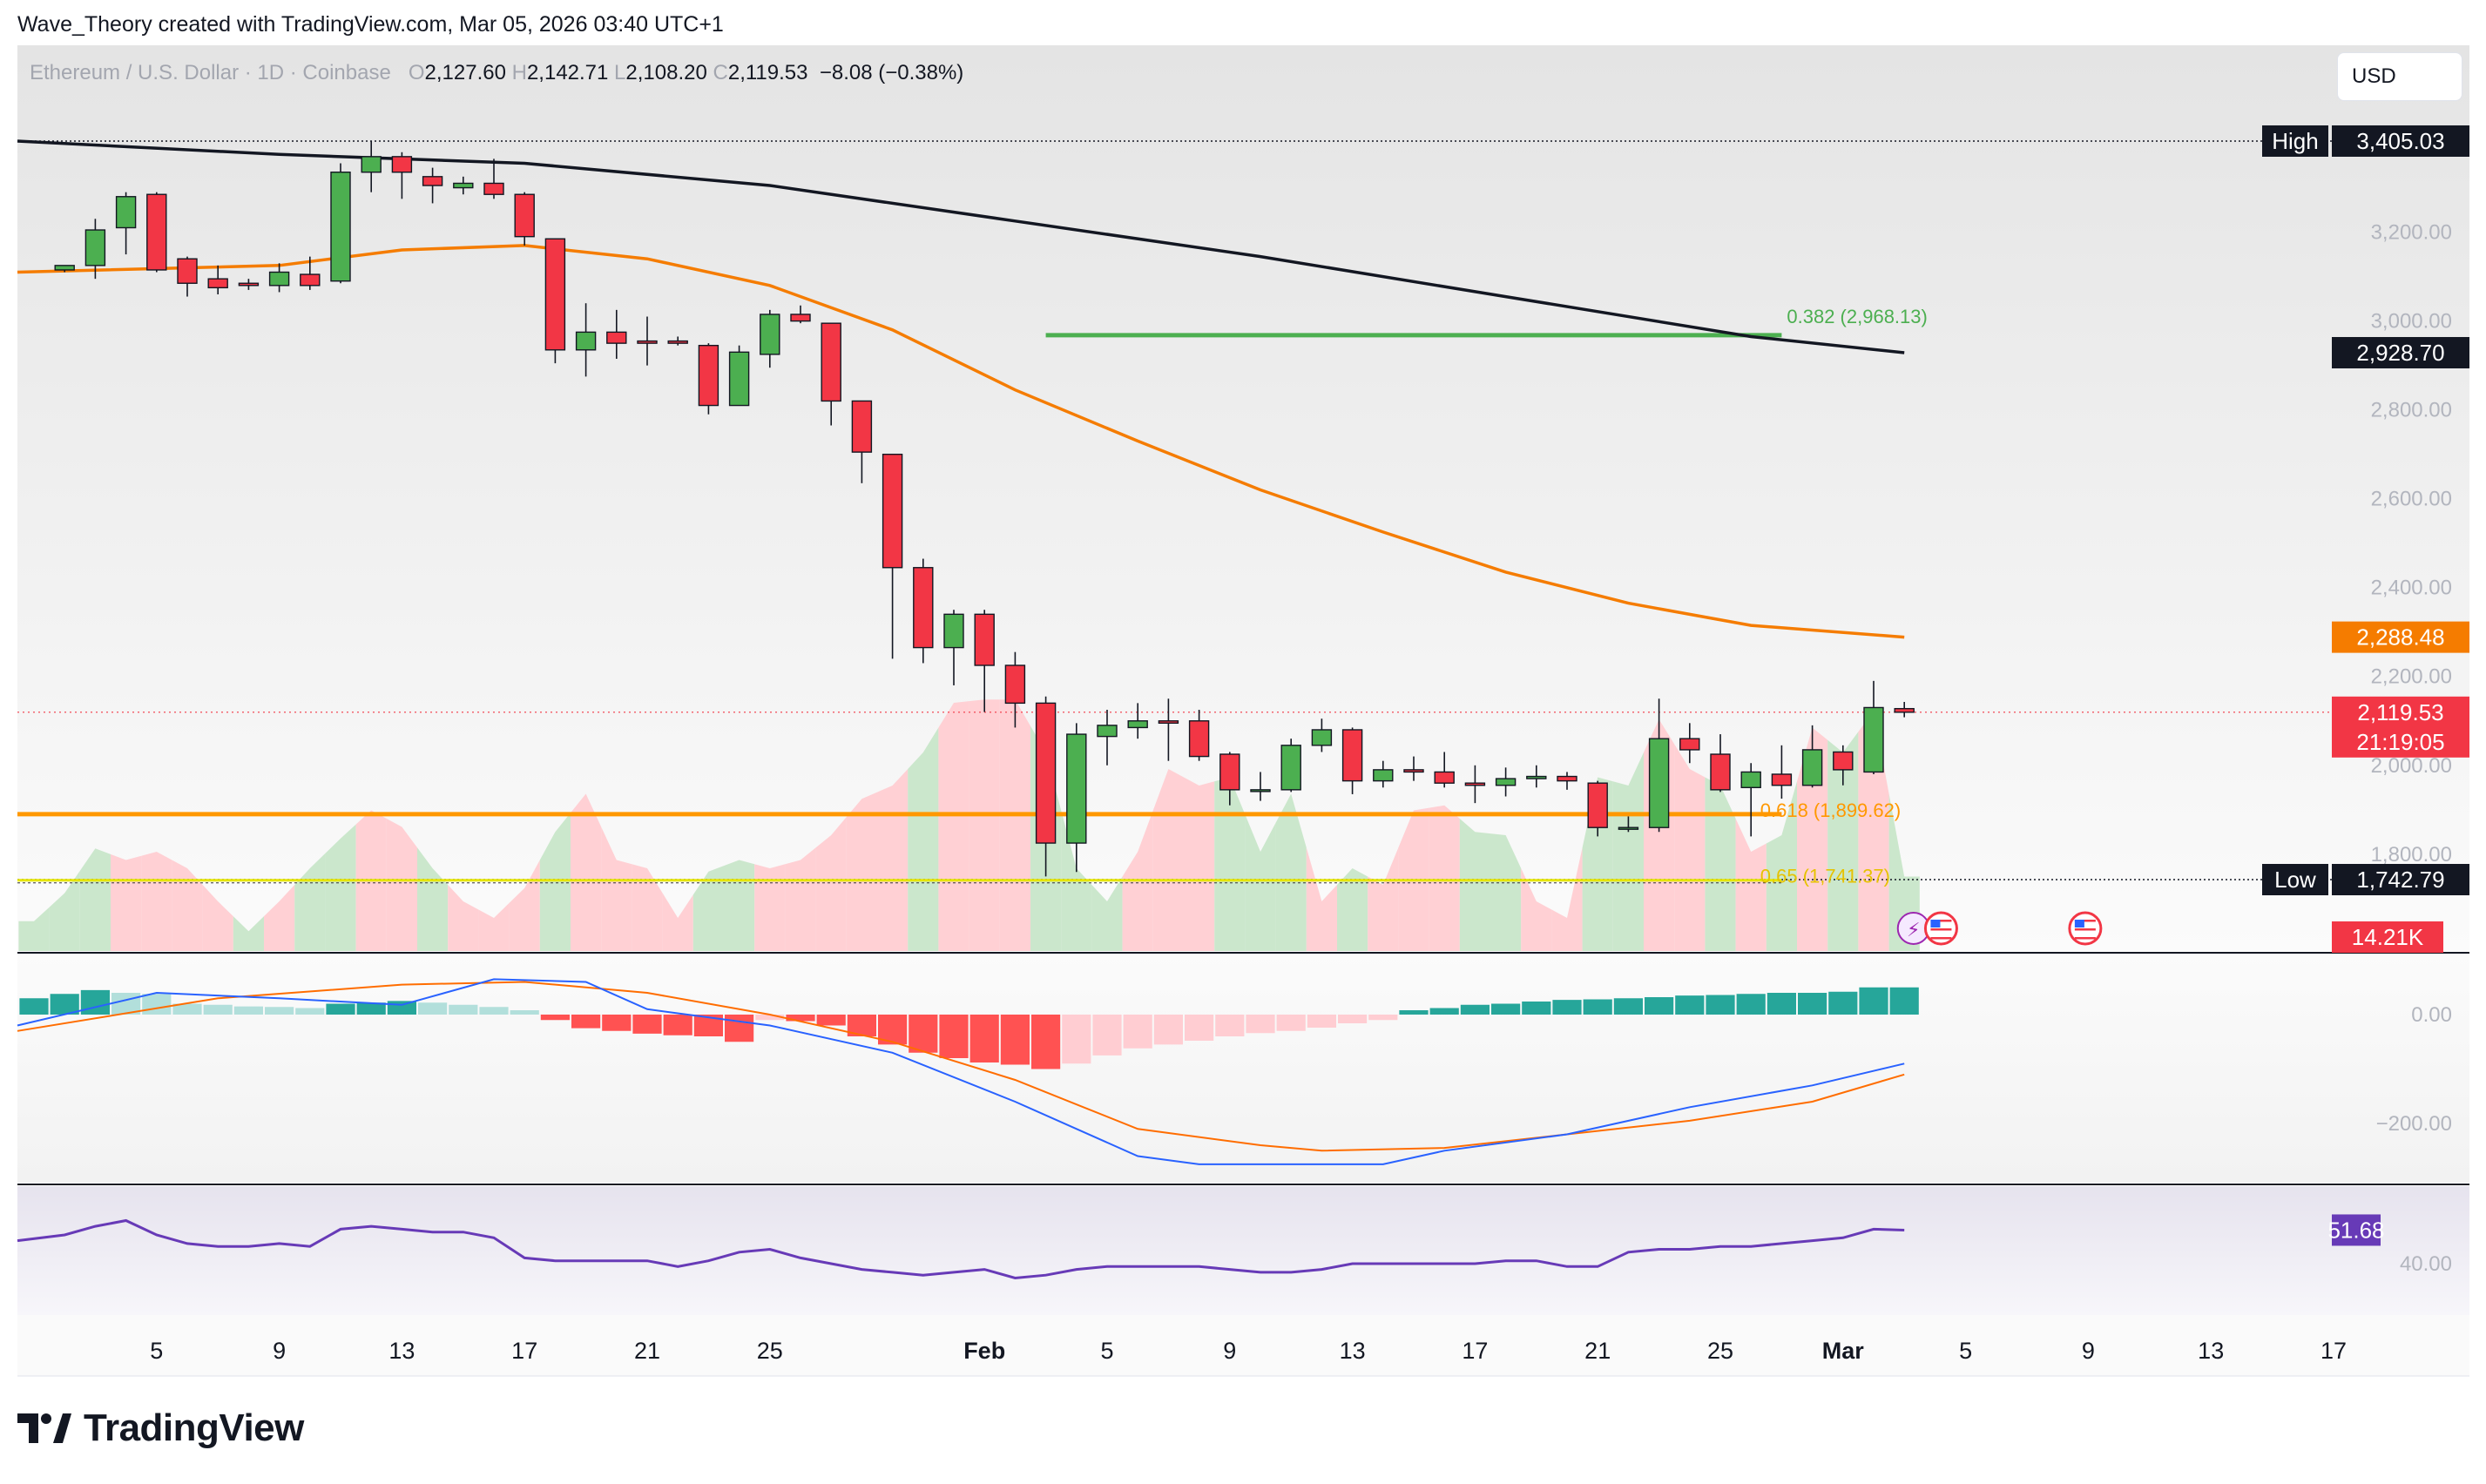 Image resolution: width=2486 pixels, height=1484 pixels. Describe the element at coordinates (401, 1351) in the screenshot. I see `time-axis-label: 13` at that location.